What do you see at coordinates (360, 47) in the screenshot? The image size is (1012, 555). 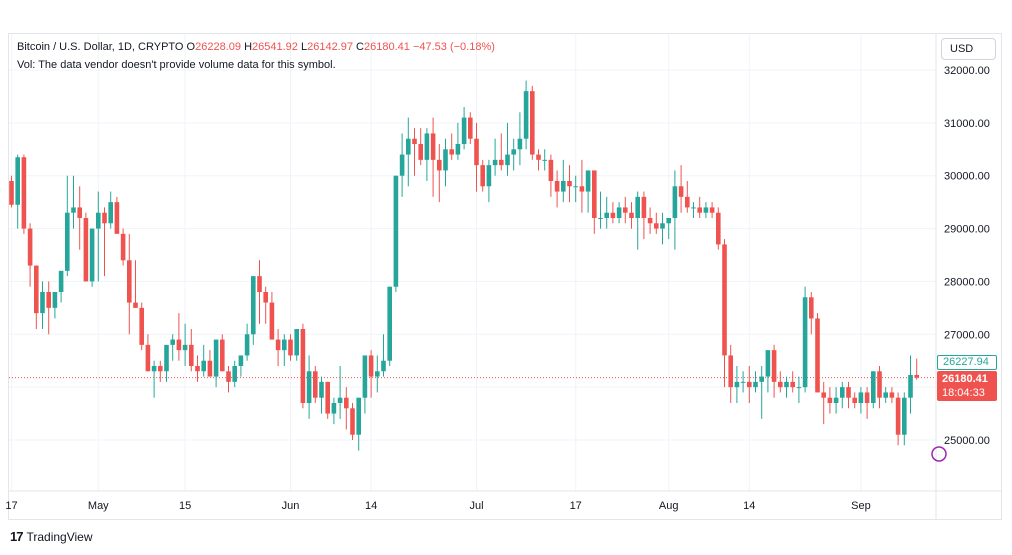 I see `ohlc-close-label: C` at bounding box center [360, 47].